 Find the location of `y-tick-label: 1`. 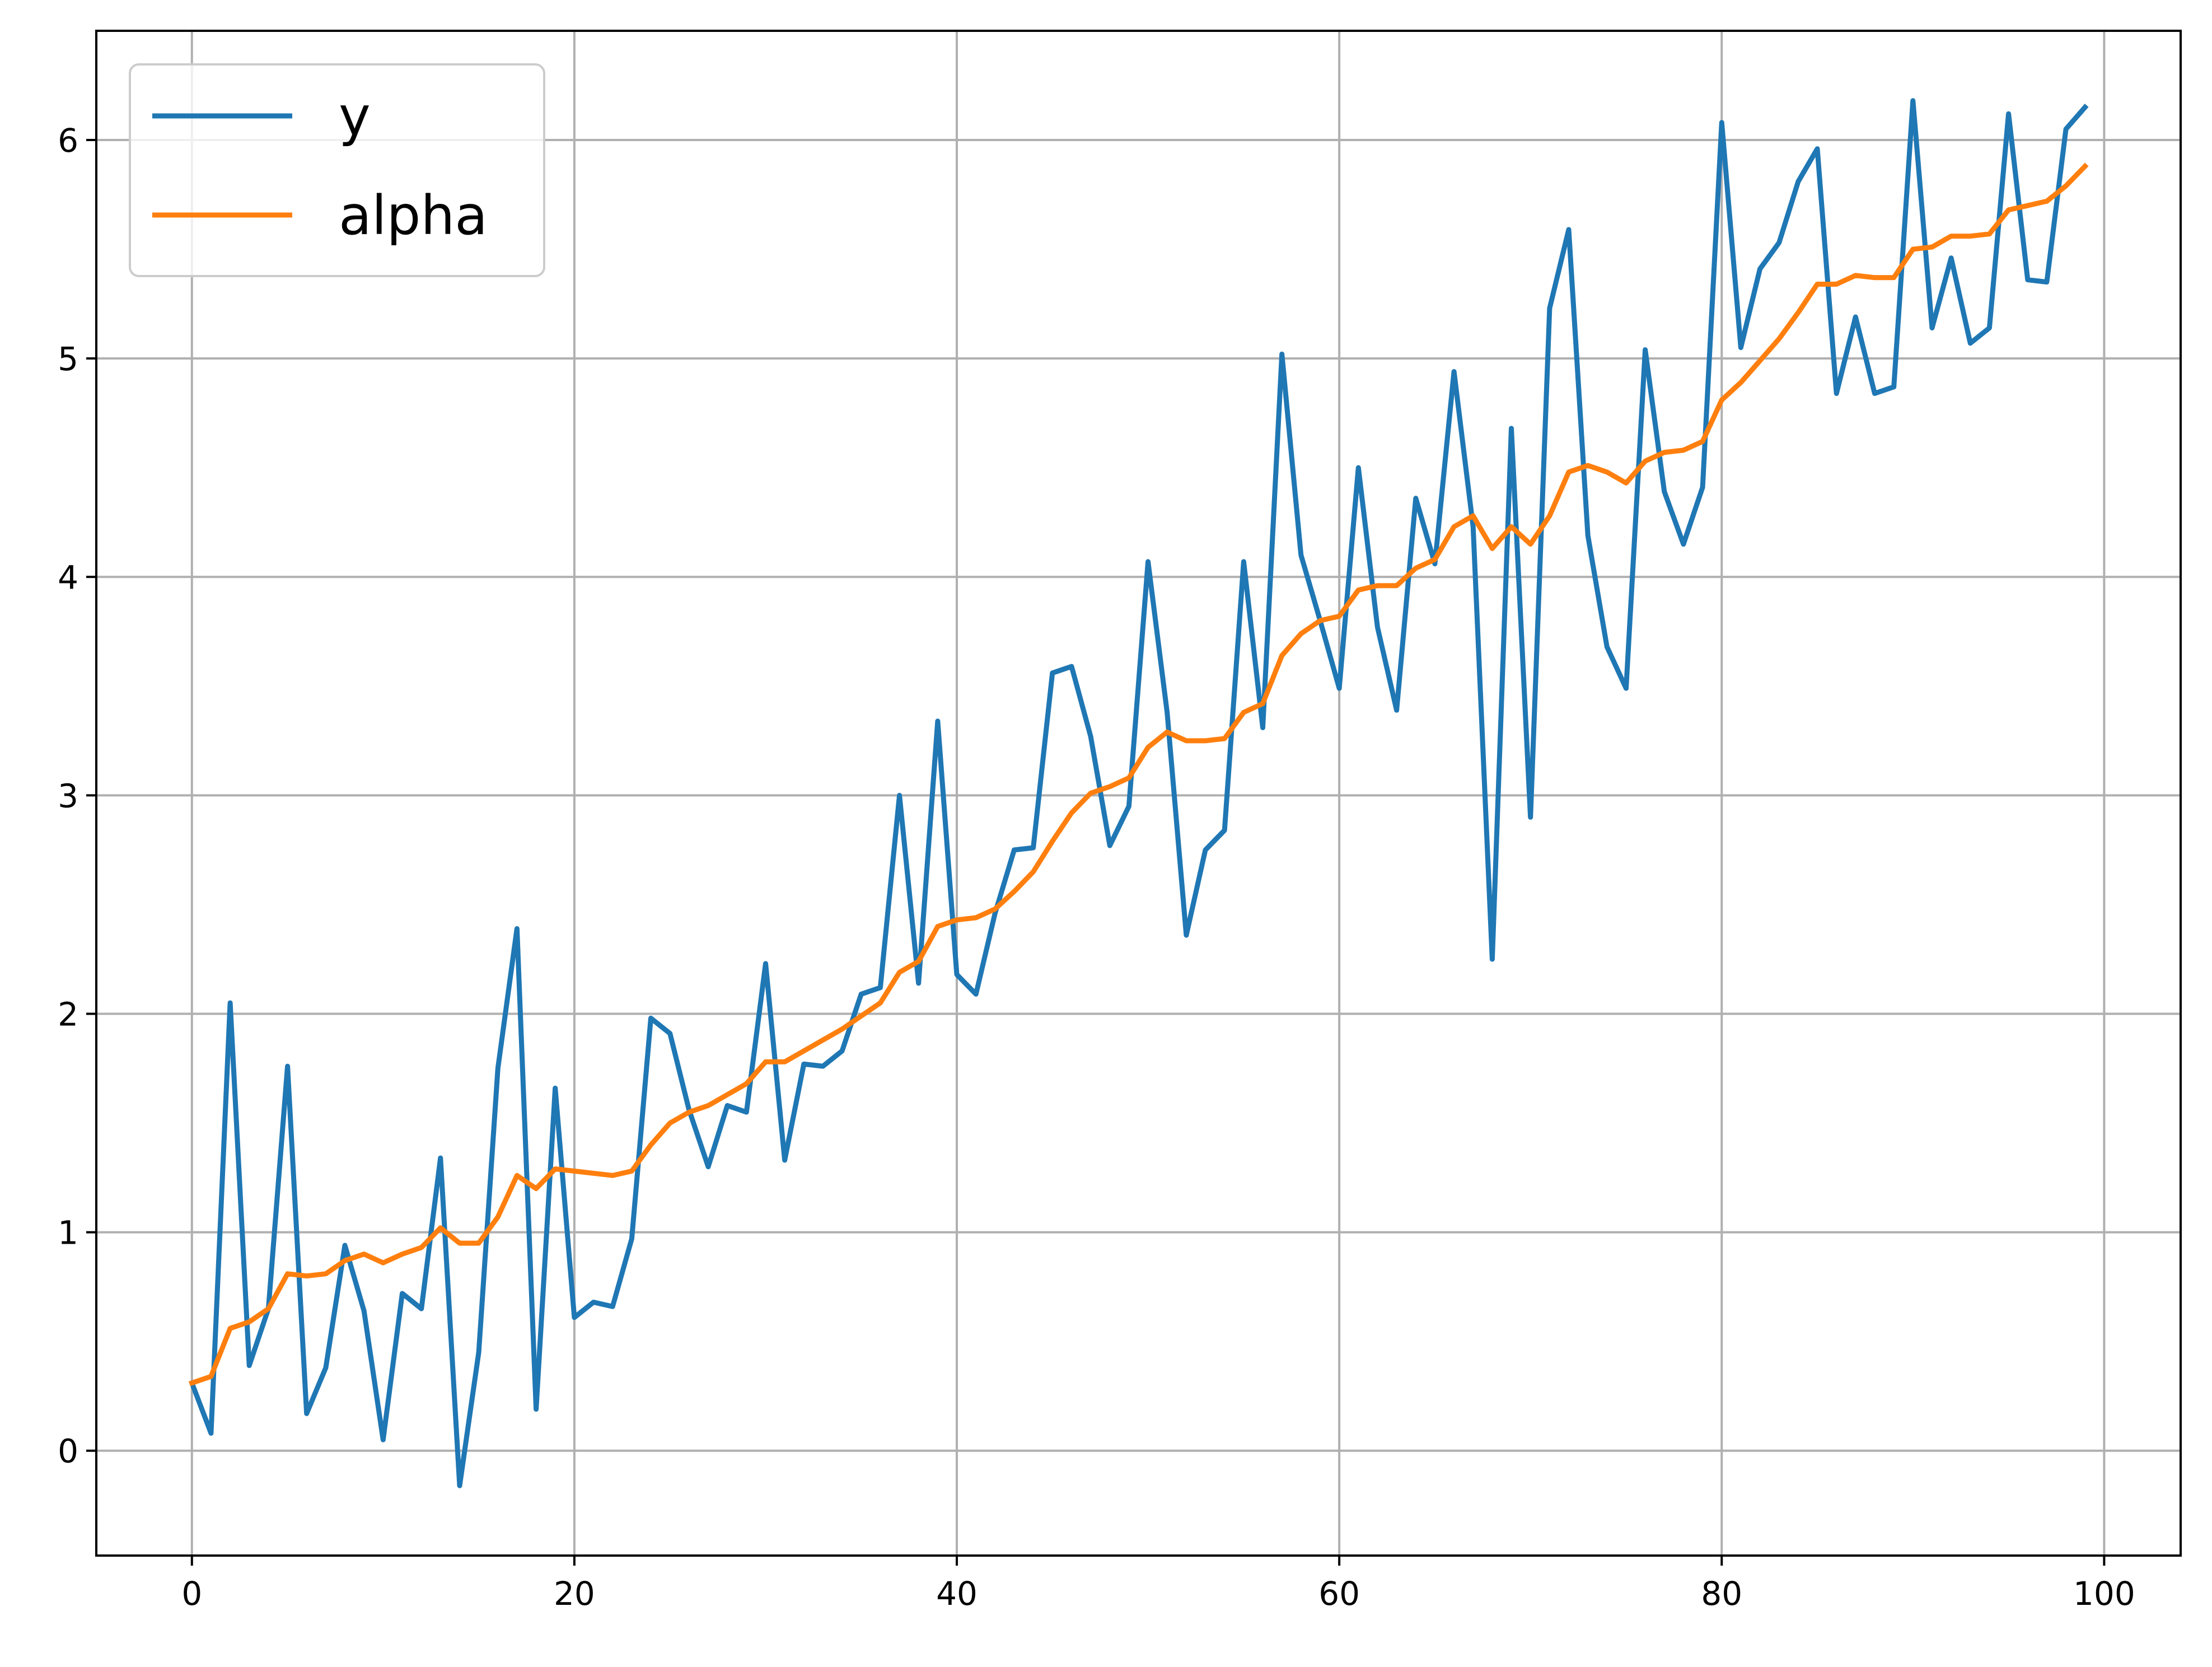

y-tick-label: 1 is located at coordinates (68, 1233).